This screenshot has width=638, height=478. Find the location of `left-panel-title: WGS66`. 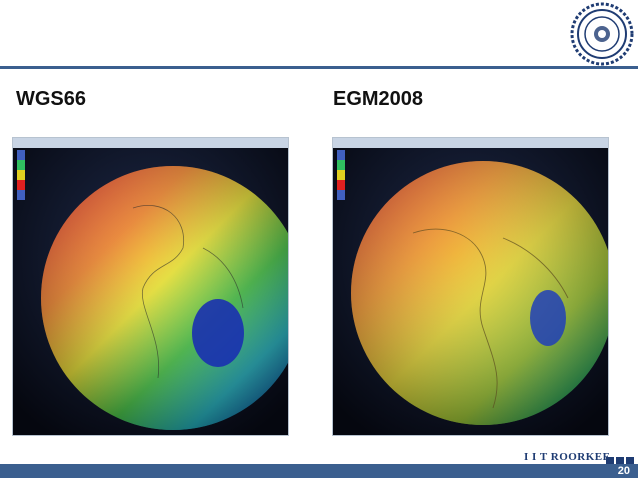

left-panel-title: WGS66 is located at coordinates (51, 99).